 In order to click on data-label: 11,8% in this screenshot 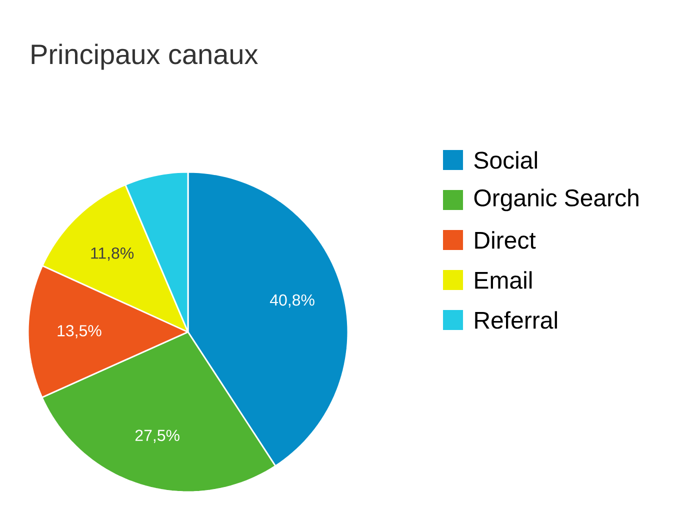, I will do `click(112, 254)`.